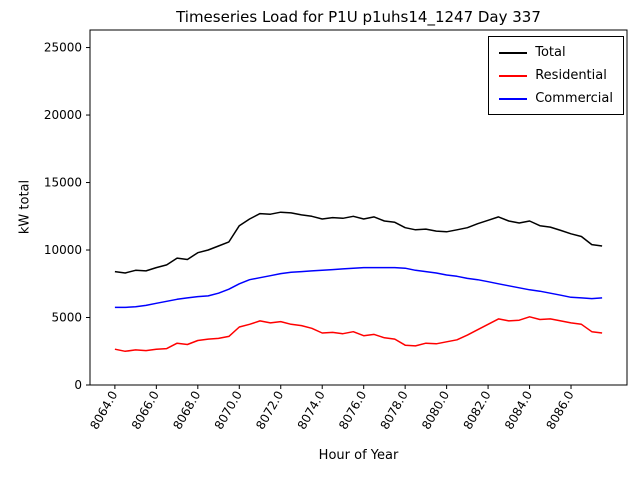 The width and height of the screenshot is (640, 480). I want to click on legend-label-residential: Residential, so click(571, 75).